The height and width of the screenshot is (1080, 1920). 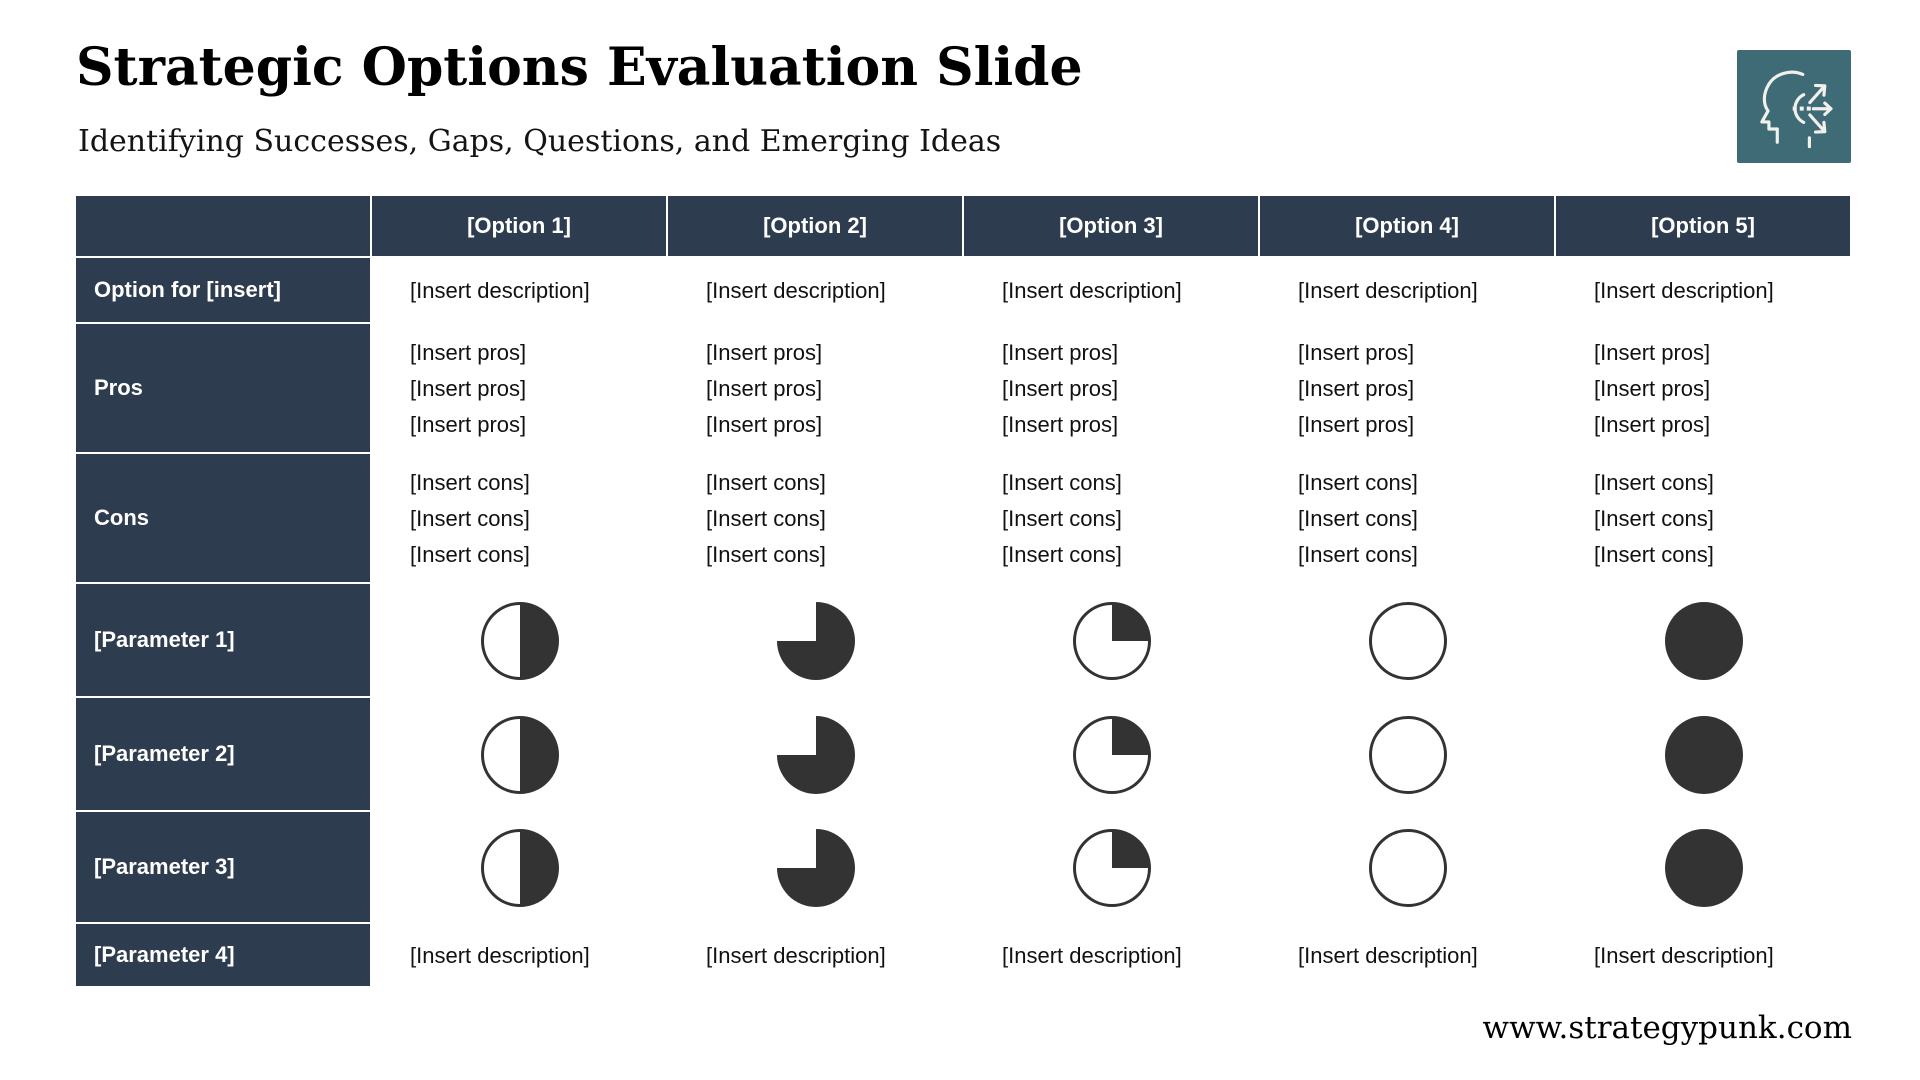 I want to click on cell-description-option-3: [Insert description], so click(x=1112, y=291).